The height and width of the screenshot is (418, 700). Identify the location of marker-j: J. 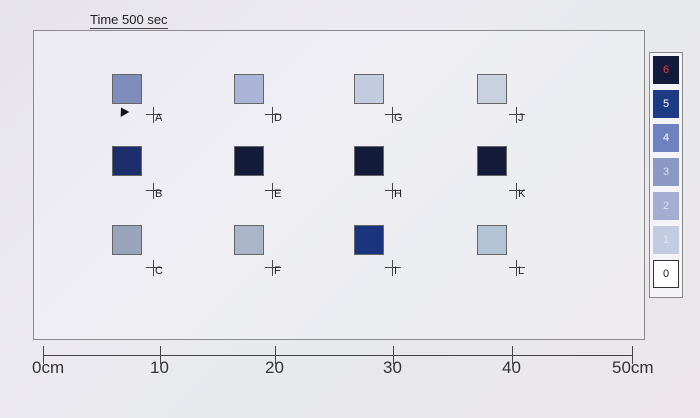
(517, 115).